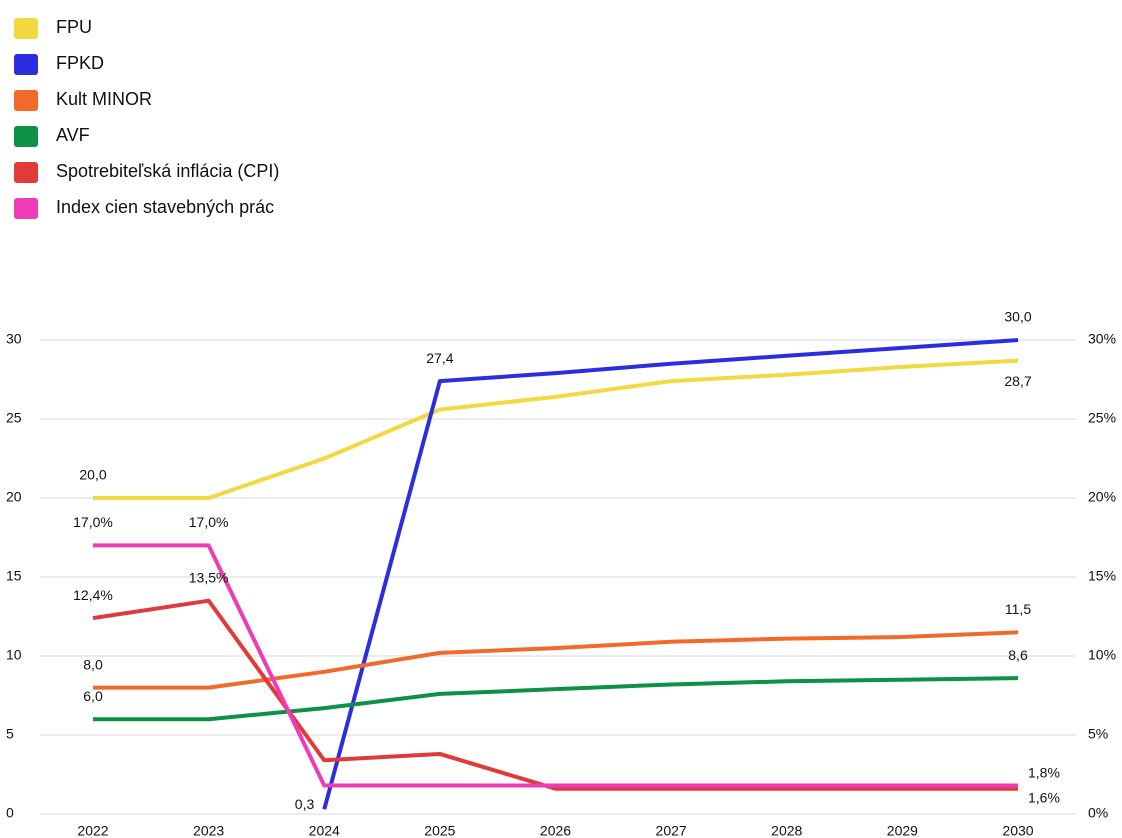 The height and width of the screenshot is (838, 1122). Describe the element at coordinates (208, 830) in the screenshot. I see `x-tick-label: 2023` at that location.